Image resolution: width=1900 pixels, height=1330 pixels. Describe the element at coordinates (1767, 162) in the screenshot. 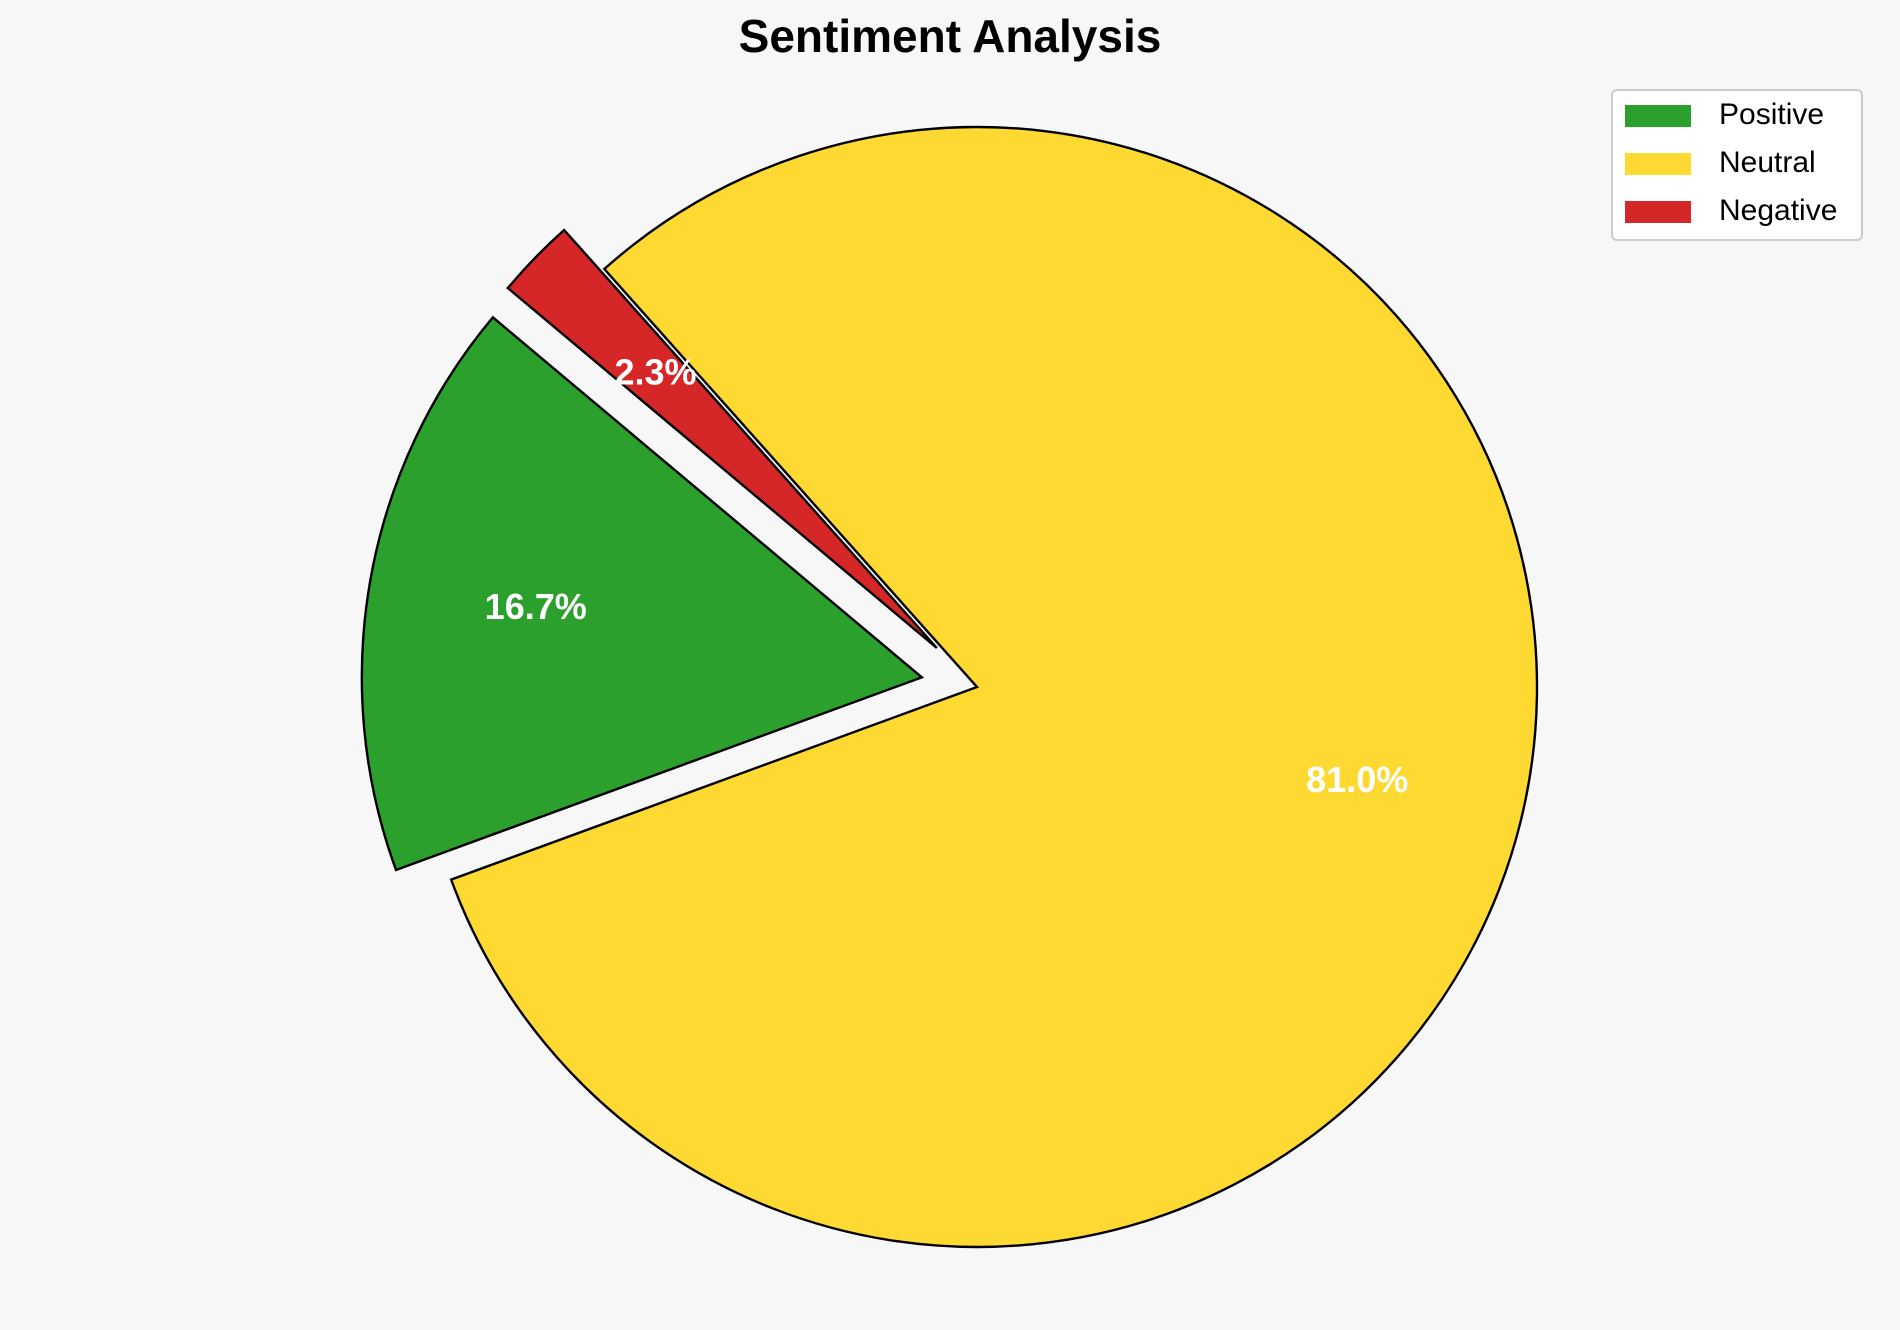

I see `legend-label: Neutral` at that location.